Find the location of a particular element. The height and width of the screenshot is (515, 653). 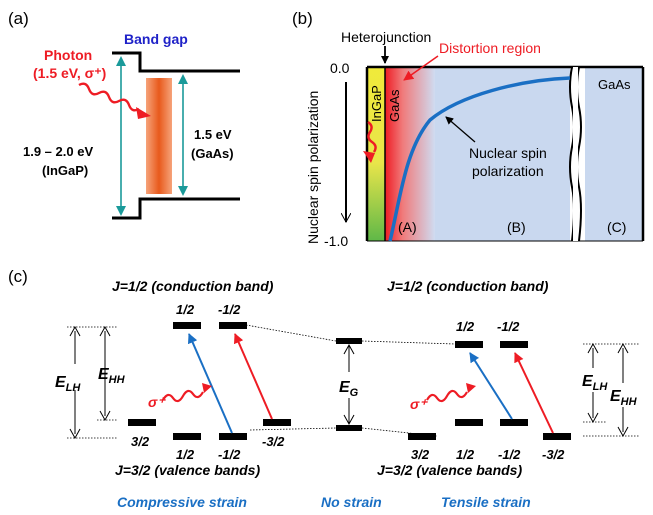

transition-blue-left is located at coordinates (210, 383).